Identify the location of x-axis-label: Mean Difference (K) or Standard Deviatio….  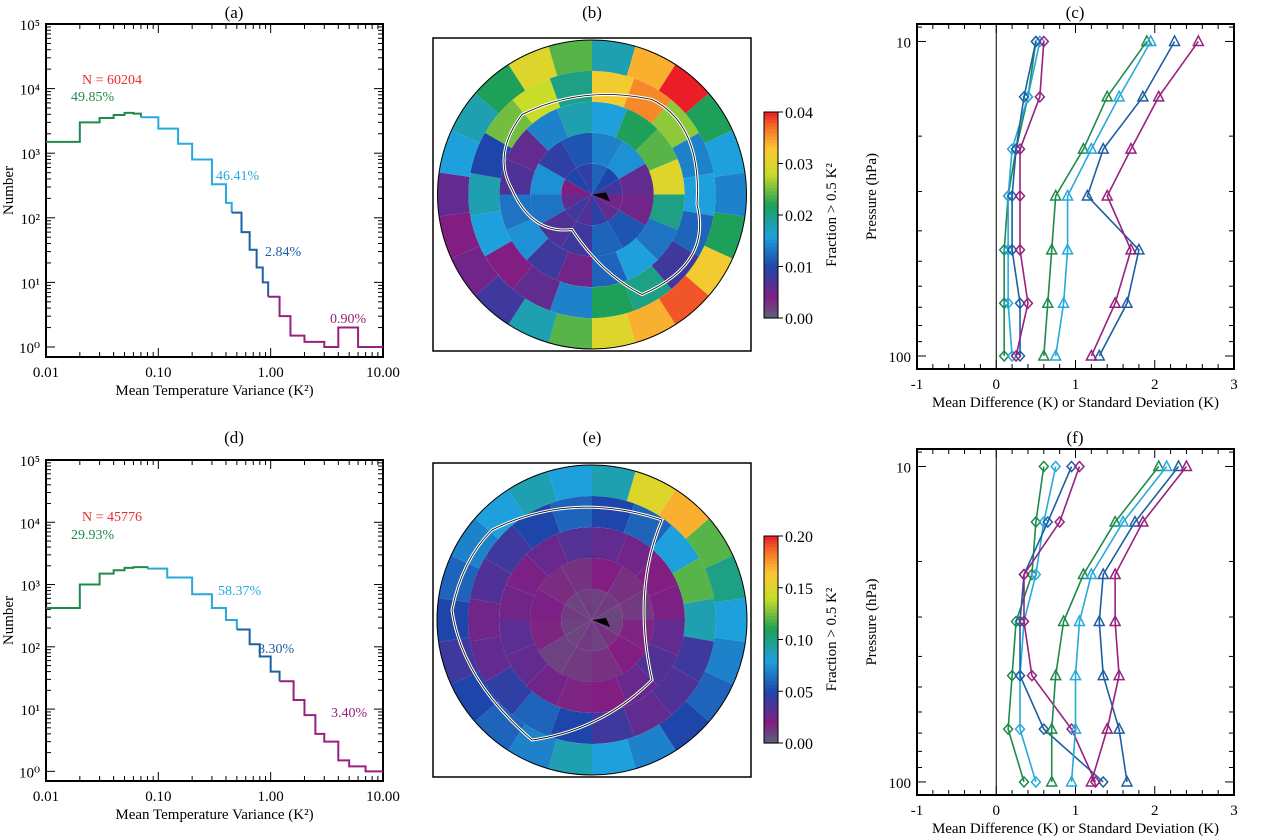
(1075, 829).